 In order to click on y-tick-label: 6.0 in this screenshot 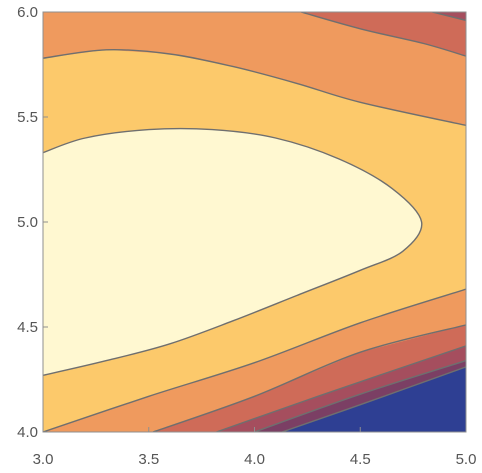, I will do `click(27, 12)`.